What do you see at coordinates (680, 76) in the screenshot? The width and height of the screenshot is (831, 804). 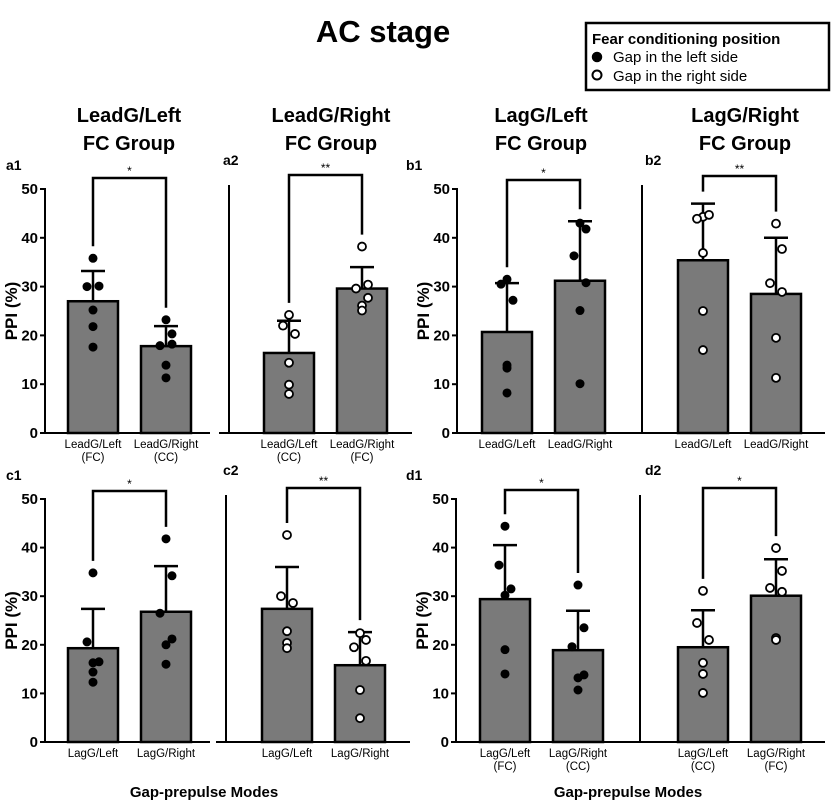 I see `legend-item-right: Gap in the right side` at bounding box center [680, 76].